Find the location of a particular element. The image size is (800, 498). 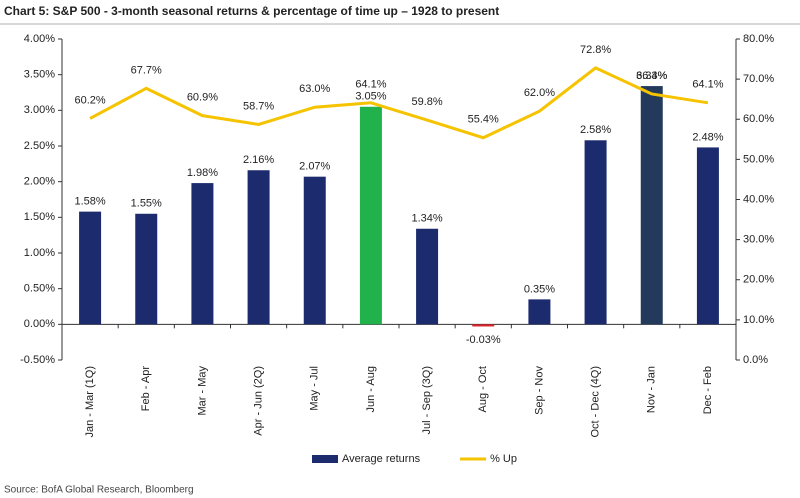

x-tick-label: Feb - Apr is located at coordinates (146, 389).